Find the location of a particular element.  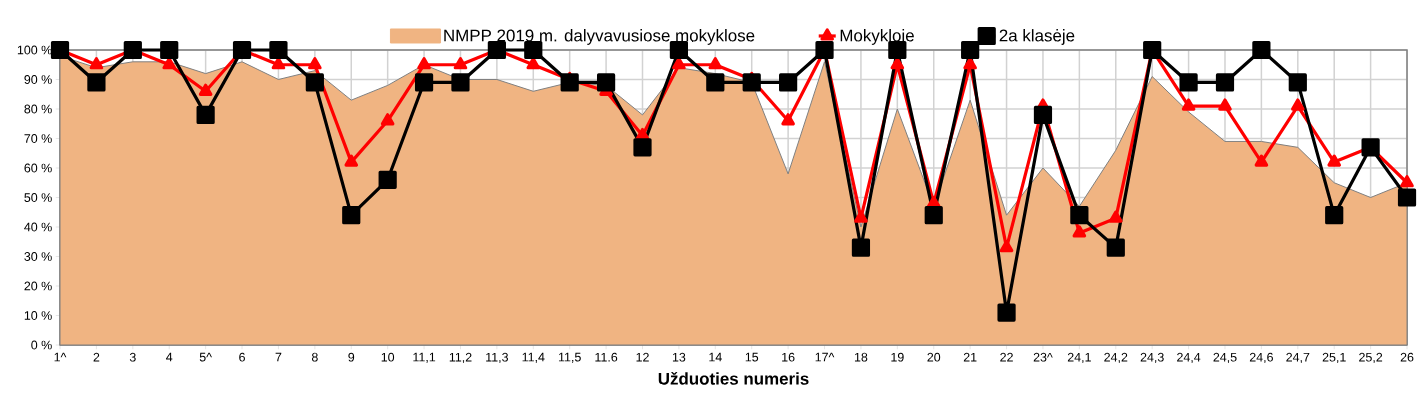

x-tick-label: 24,5 is located at coordinates (1225, 358).